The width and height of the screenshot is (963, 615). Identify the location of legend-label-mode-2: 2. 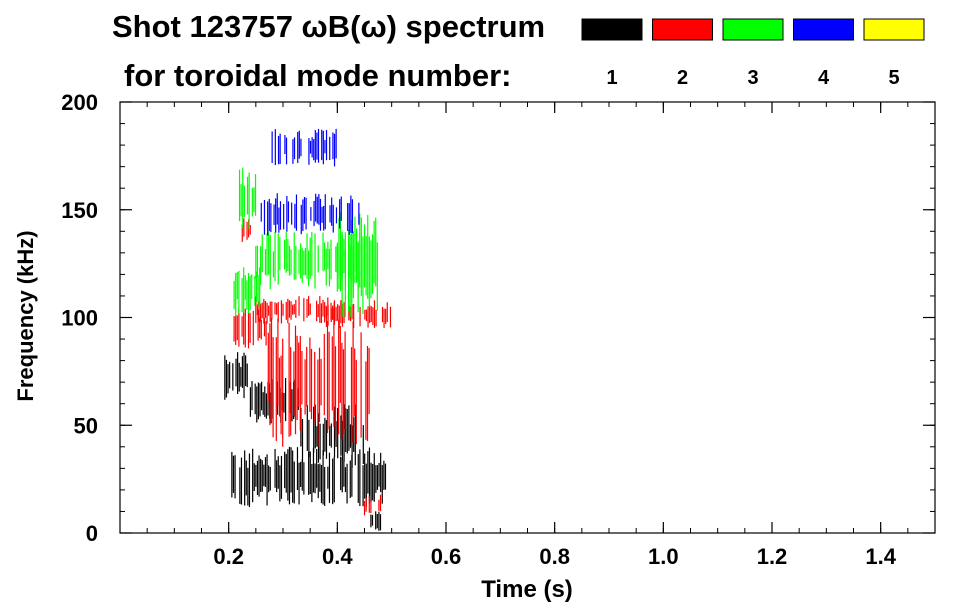
(682, 78).